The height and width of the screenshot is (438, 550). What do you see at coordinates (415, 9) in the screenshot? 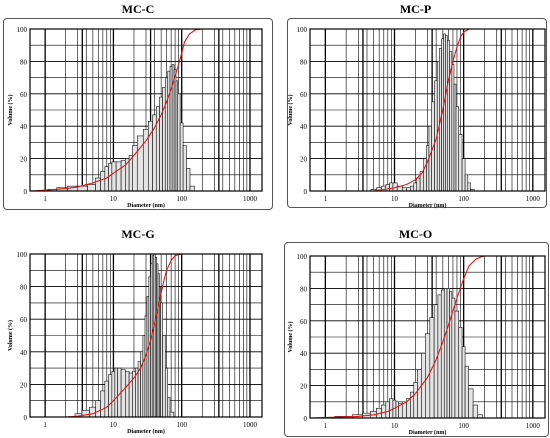
I see `chart-title: MC-P` at bounding box center [415, 9].